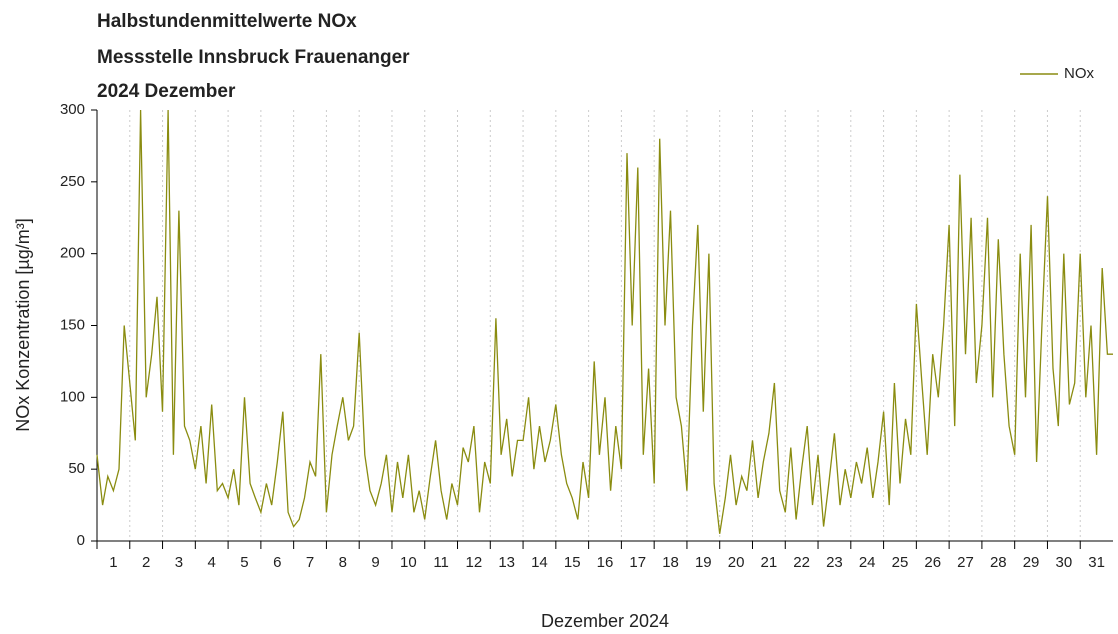  What do you see at coordinates (1031, 562) in the screenshot?
I see `x-tick-label: 29` at bounding box center [1031, 562].